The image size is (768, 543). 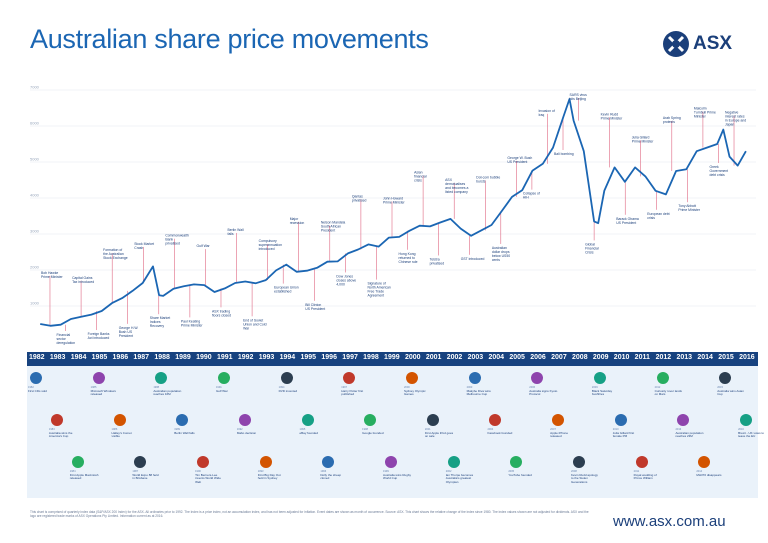 I want to click on page-title: Australian share price movements, so click(x=229, y=39).